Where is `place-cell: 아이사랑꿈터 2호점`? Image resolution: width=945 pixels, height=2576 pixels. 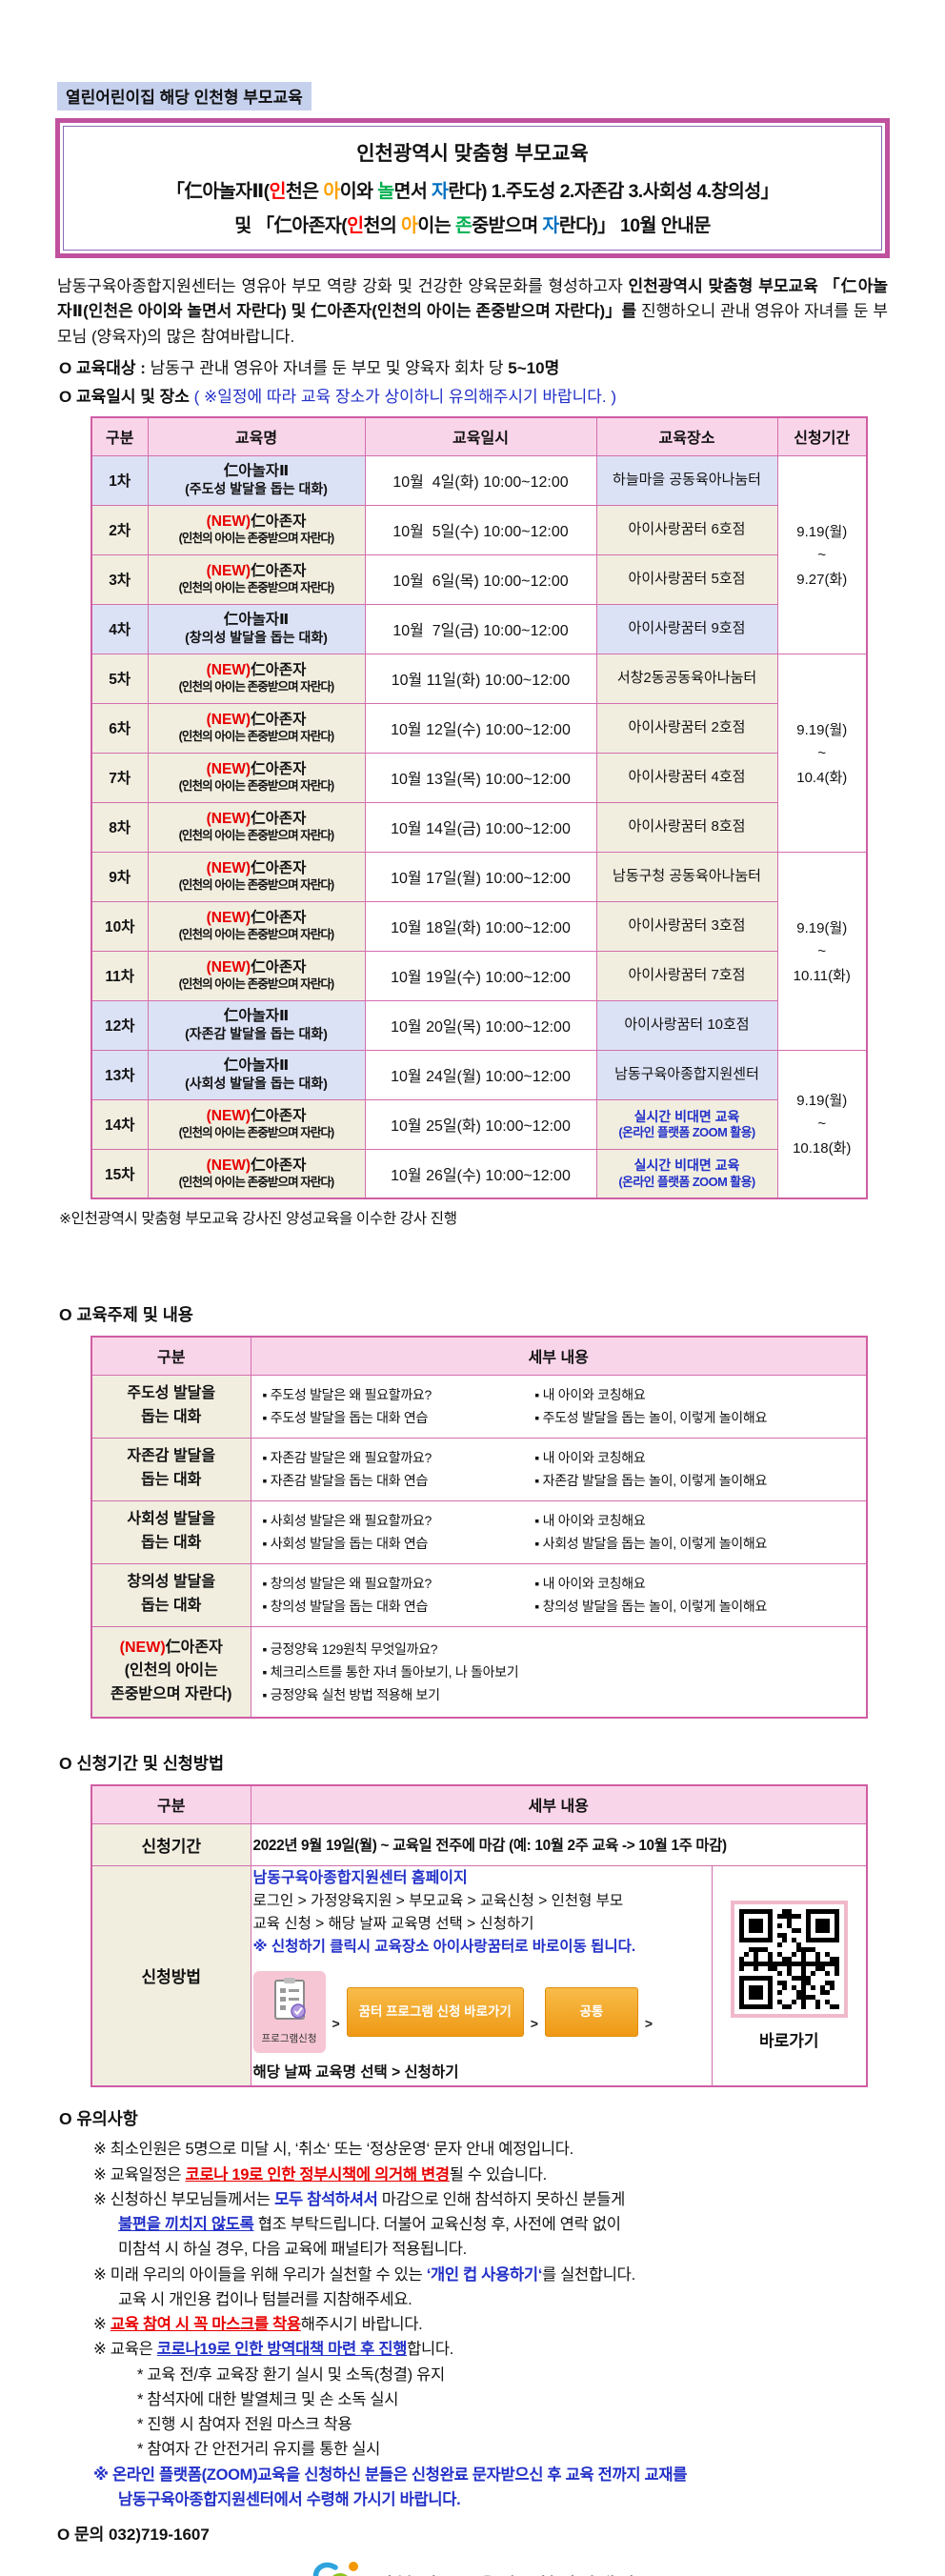 place-cell: 아이사랑꿈터 2호점 is located at coordinates (686, 728).